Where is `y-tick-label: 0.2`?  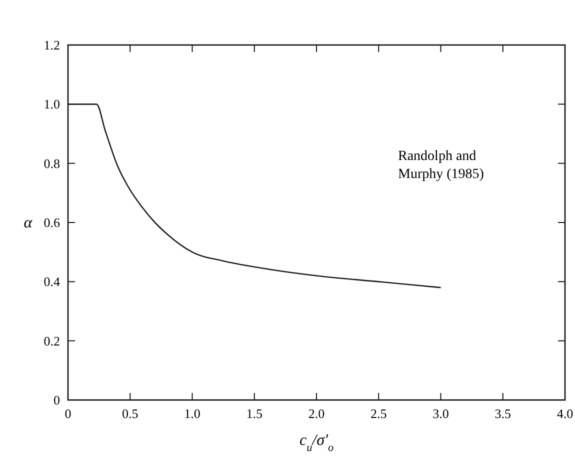 y-tick-label: 0.2 is located at coordinates (52, 340).